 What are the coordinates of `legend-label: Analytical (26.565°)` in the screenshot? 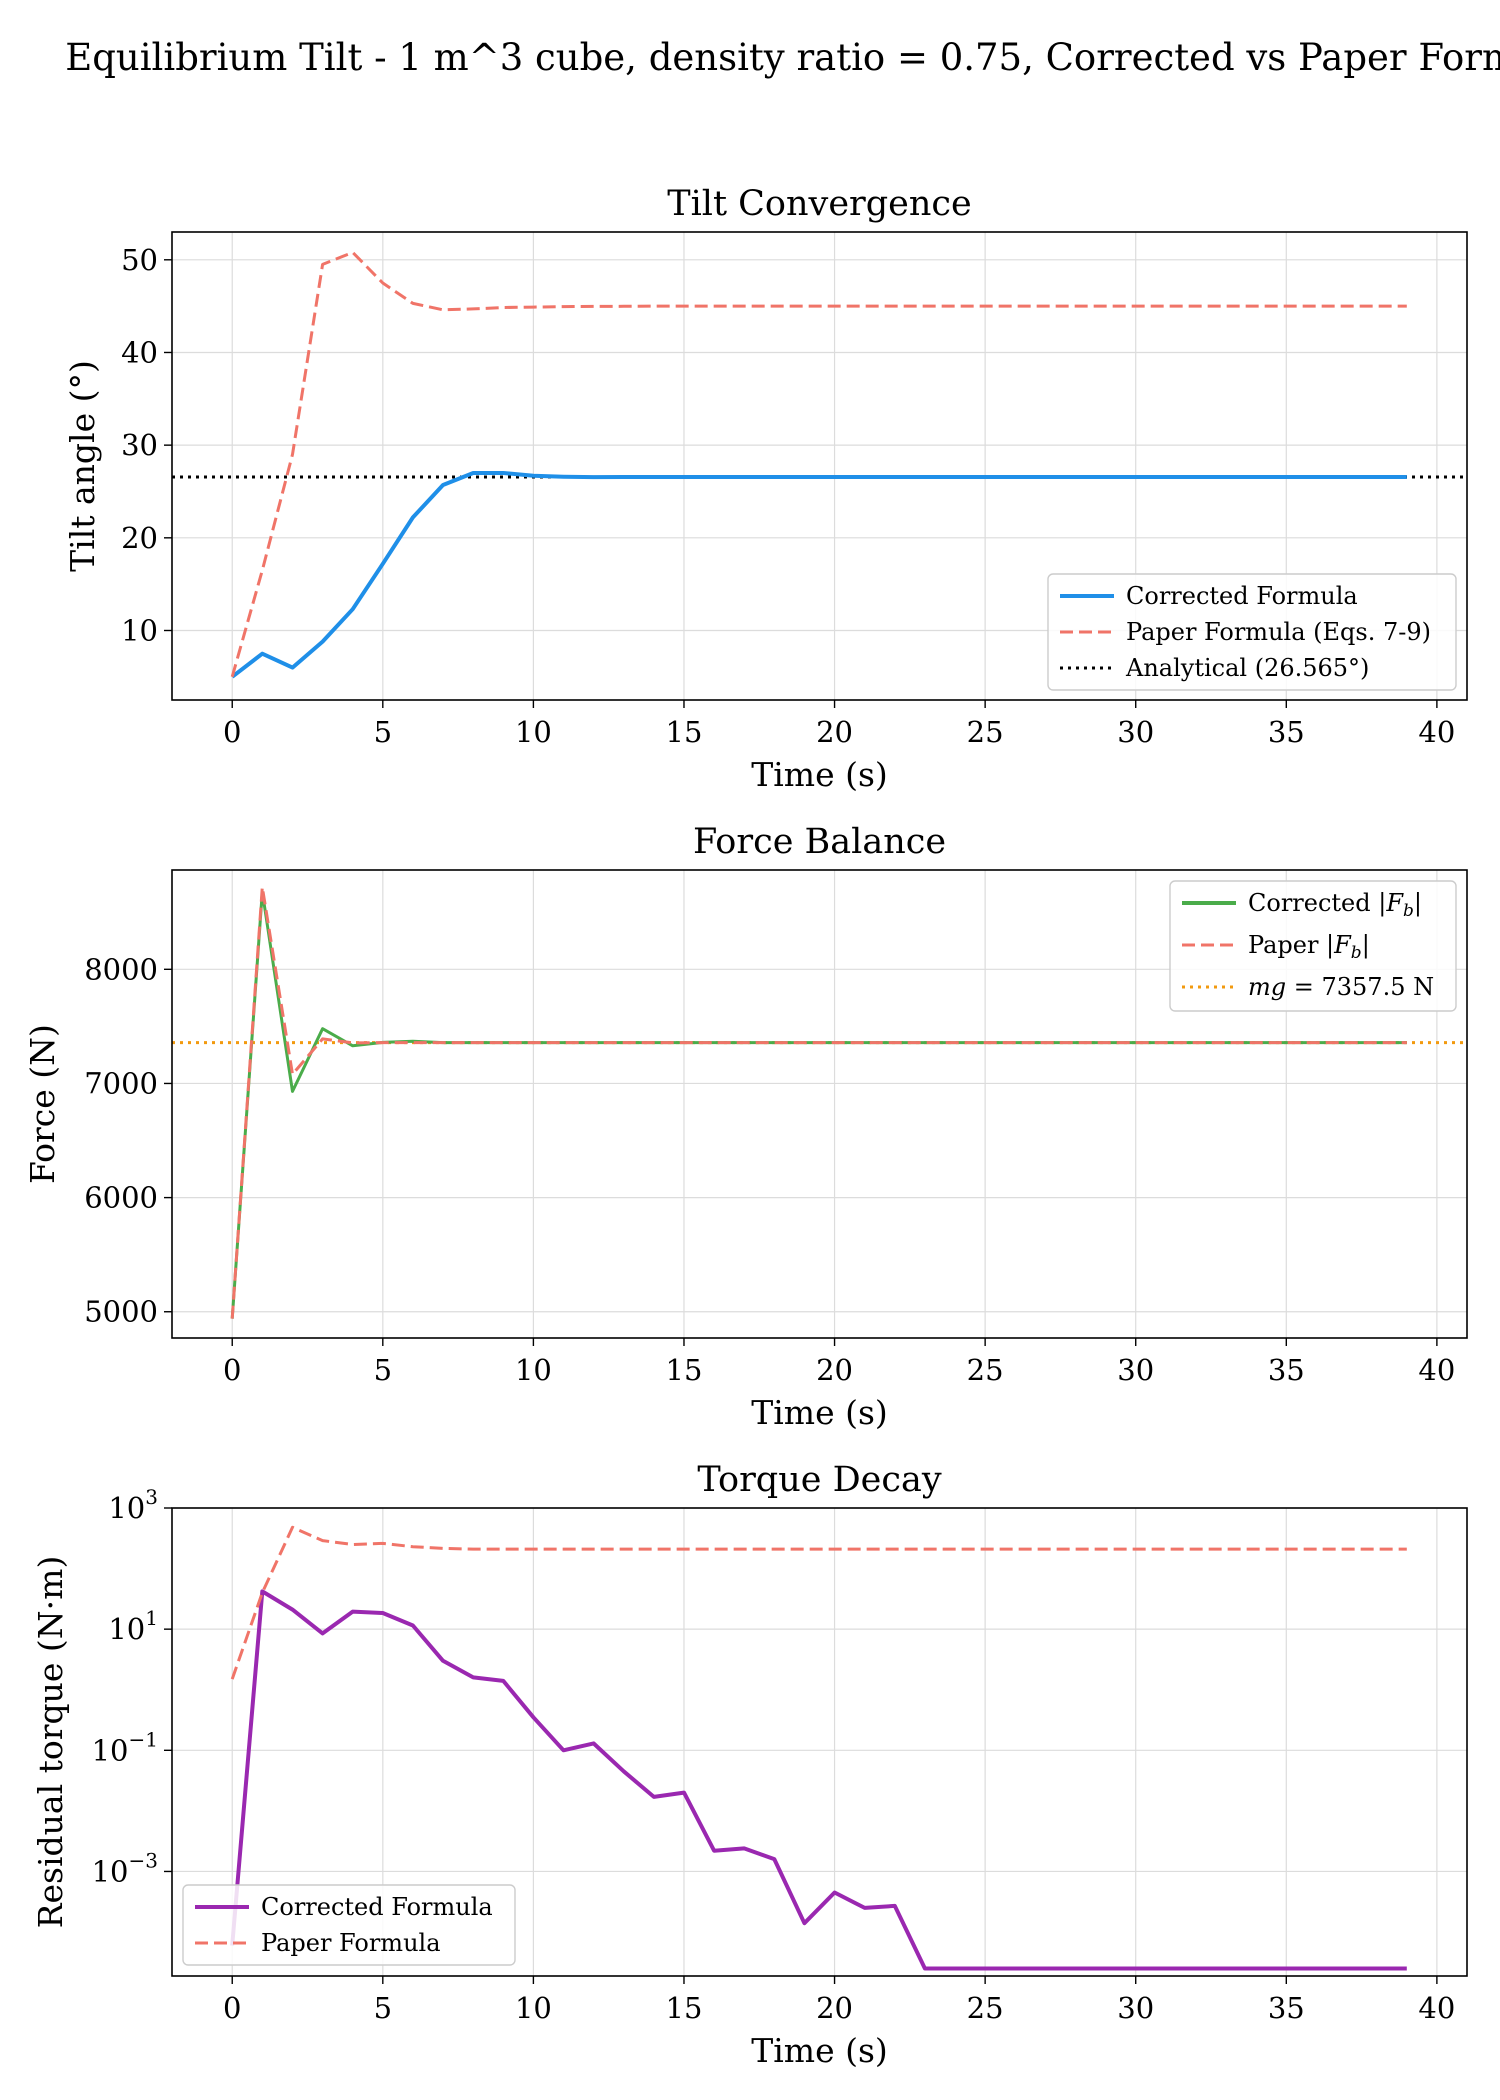 It's located at (1247, 668).